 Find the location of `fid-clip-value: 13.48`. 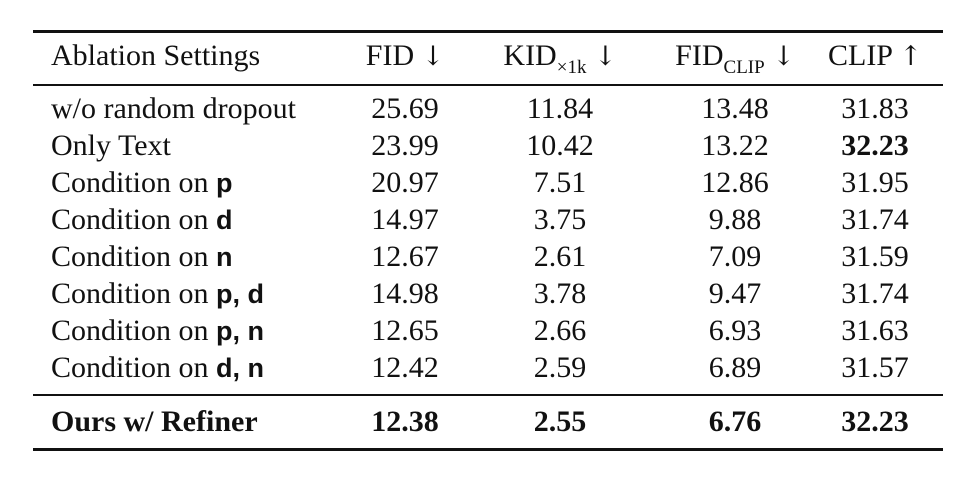

fid-clip-value: 13.48 is located at coordinates (735, 108).